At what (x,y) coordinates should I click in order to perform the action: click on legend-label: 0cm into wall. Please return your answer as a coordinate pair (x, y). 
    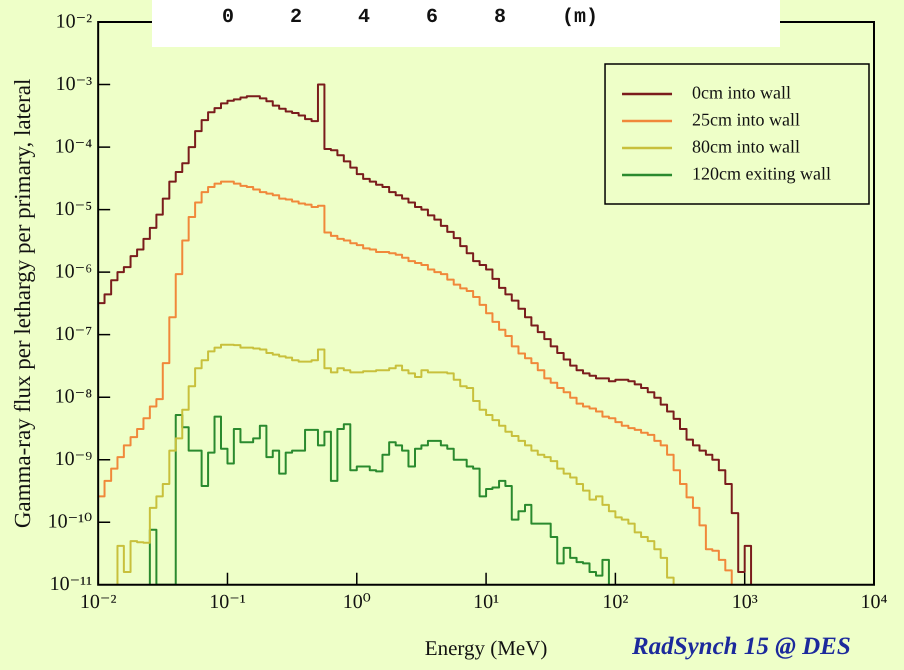
    Looking at the image, I should click on (742, 92).